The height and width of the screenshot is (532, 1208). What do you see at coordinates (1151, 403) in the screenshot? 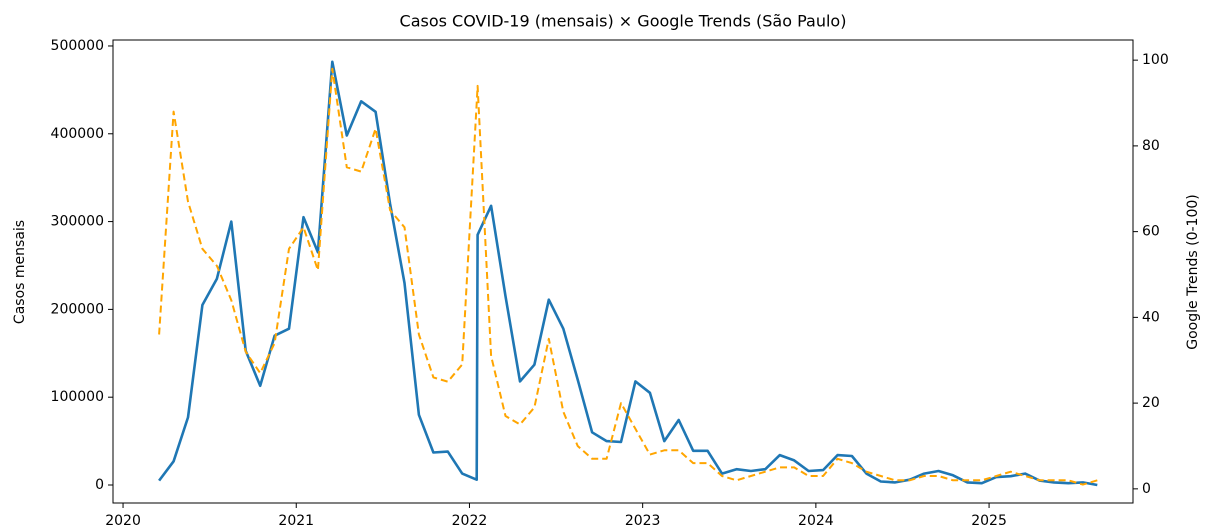
I see `y2-tick-label: 20` at bounding box center [1151, 403].